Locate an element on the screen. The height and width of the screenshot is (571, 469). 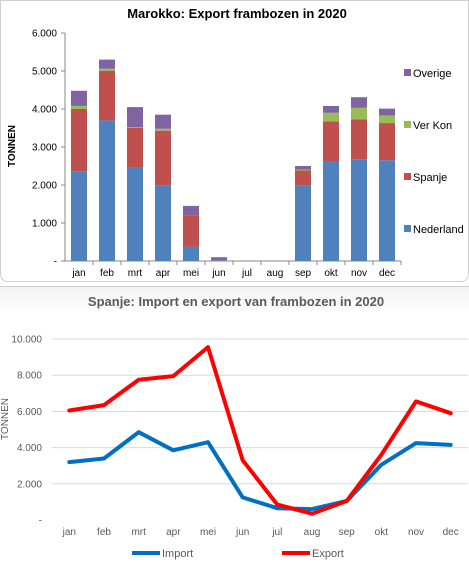
legend: Import Export is located at coordinates (238, 554).